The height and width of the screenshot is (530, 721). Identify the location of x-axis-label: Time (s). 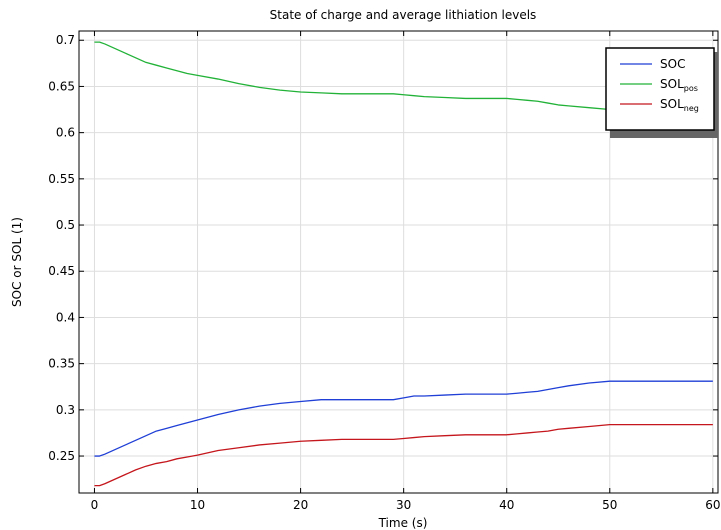
(403, 523).